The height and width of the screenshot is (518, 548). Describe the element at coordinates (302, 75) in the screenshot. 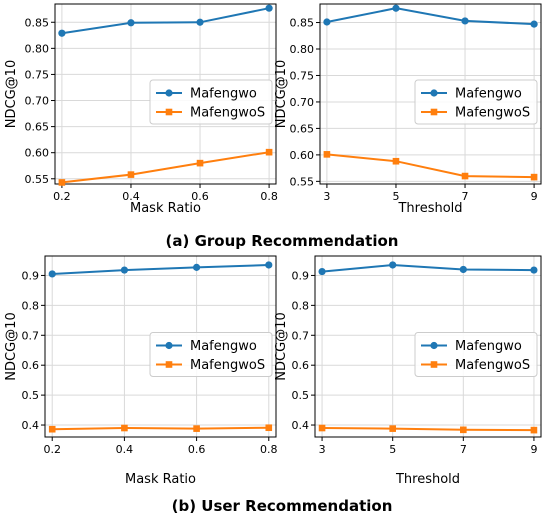

I see `y-tick-label: 0.75` at that location.